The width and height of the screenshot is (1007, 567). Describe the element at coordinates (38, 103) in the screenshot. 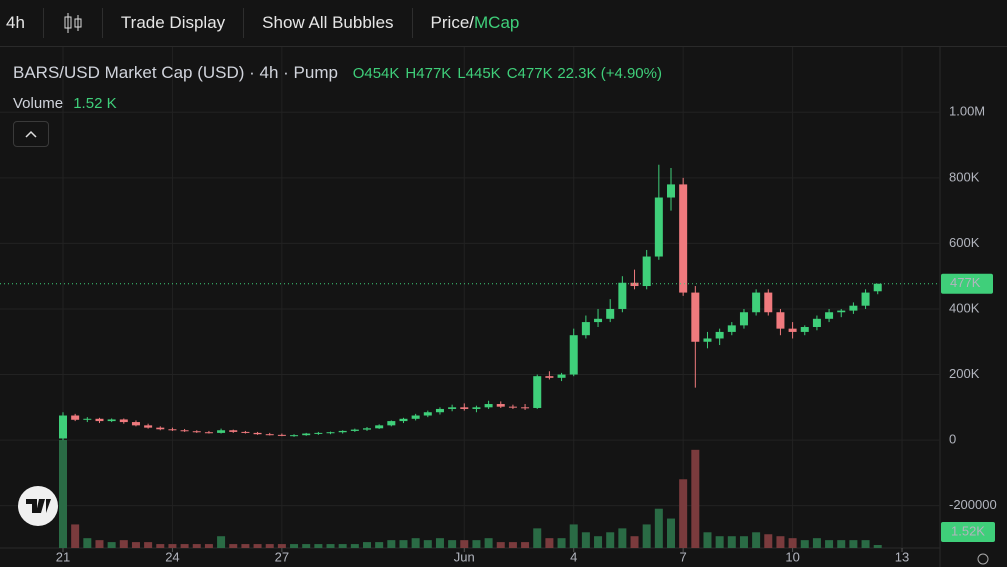

I see `volume-title: Volume` at that location.